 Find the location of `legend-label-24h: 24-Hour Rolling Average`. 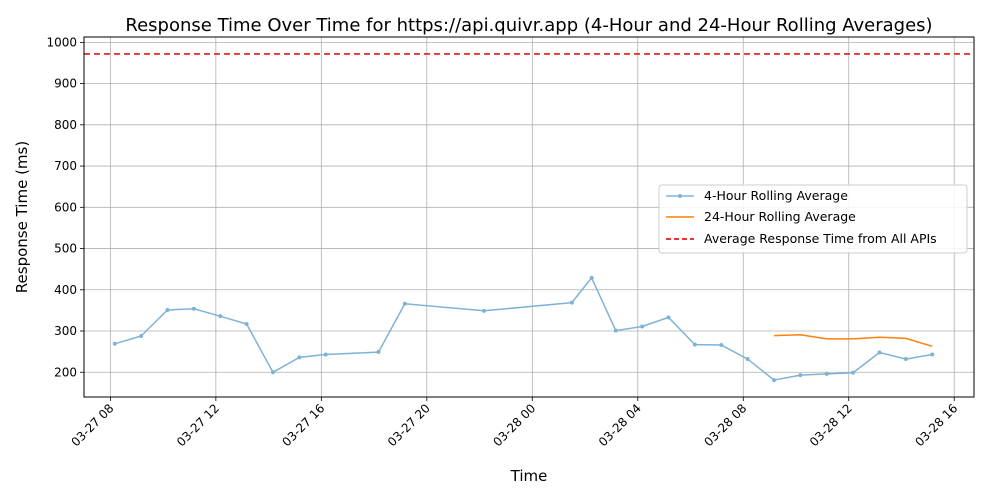

legend-label-24h: 24-Hour Rolling Average is located at coordinates (780, 216).